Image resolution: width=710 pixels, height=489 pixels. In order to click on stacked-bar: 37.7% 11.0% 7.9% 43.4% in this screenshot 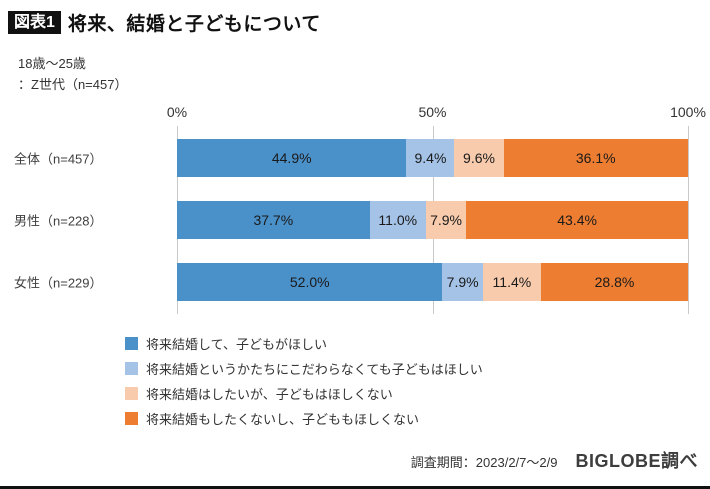, I will do `click(432, 219)`.